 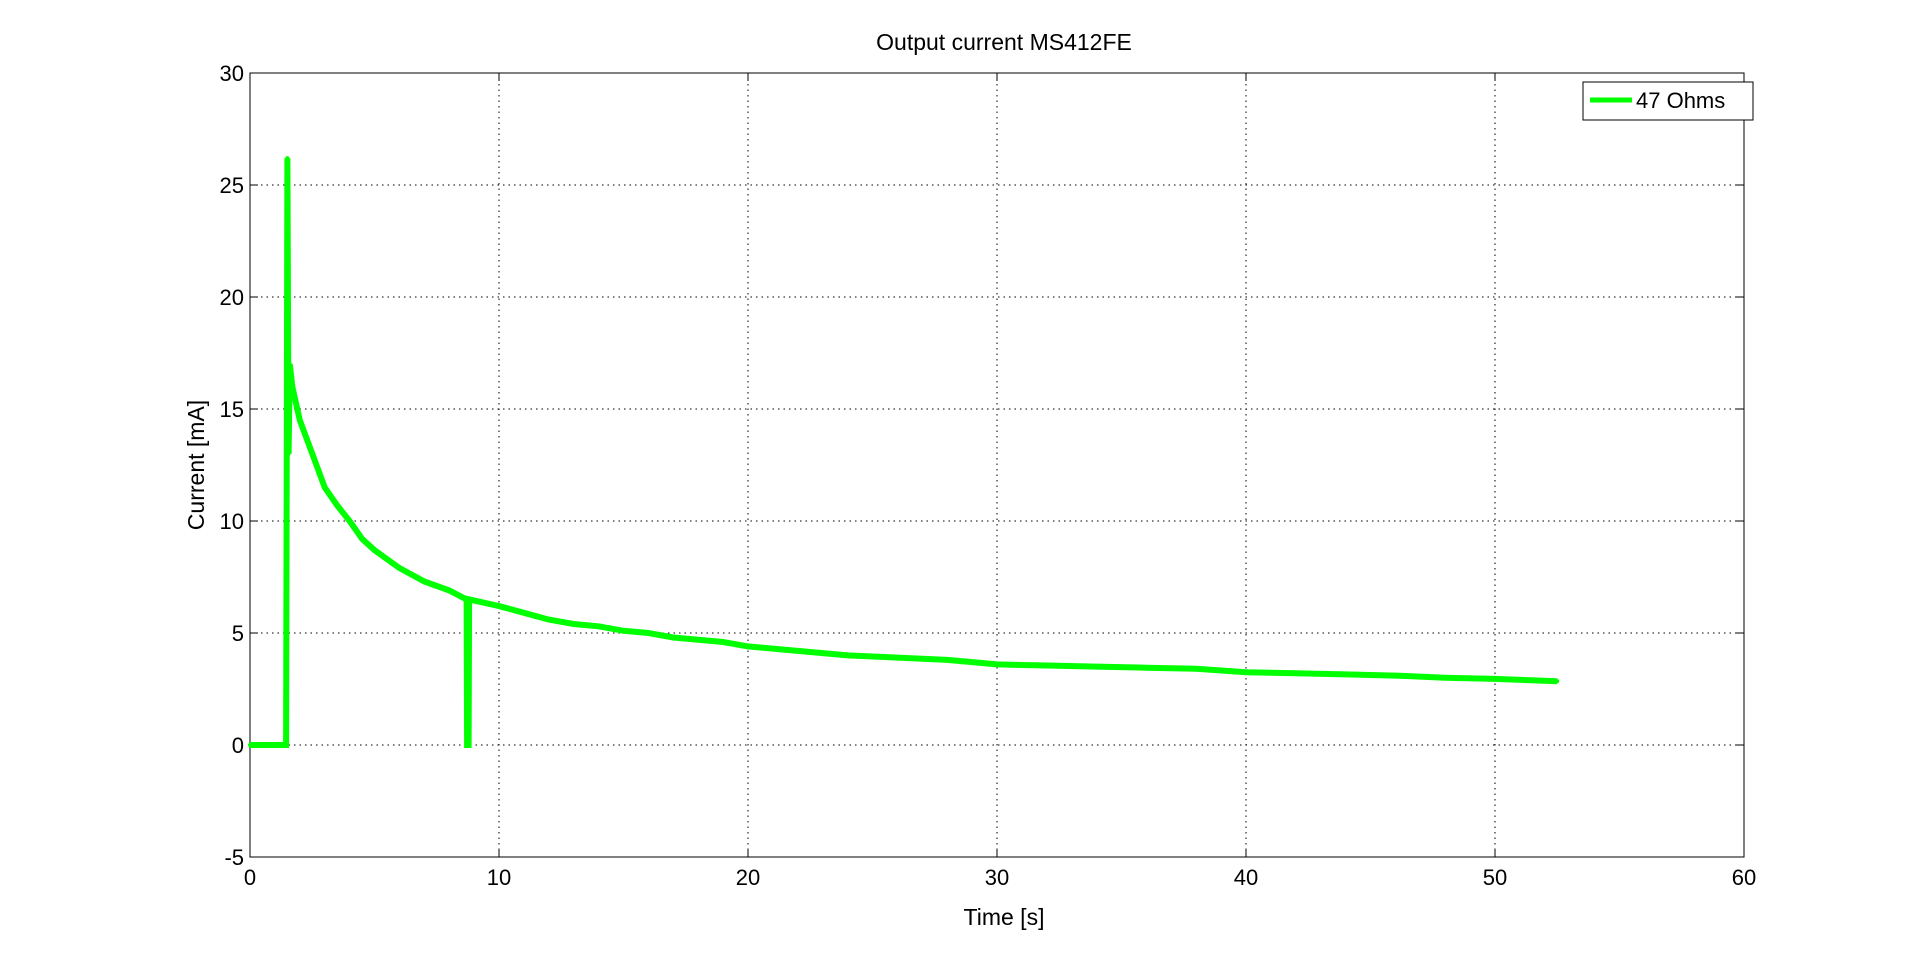 I want to click on x-tick-label: 10, so click(x=499, y=877).